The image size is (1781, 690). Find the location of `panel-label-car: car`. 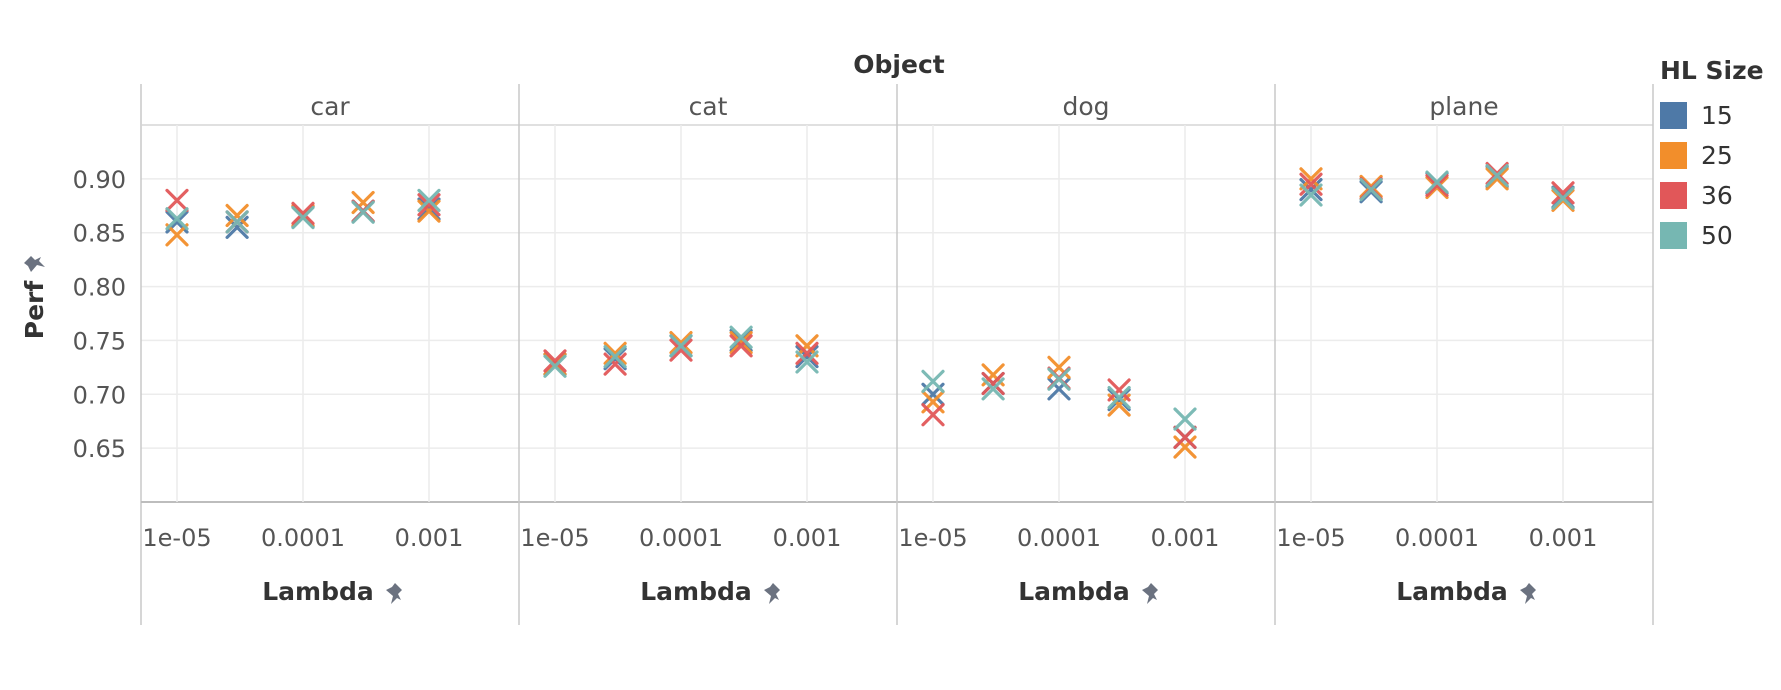

panel-label-car: car is located at coordinates (330, 106).